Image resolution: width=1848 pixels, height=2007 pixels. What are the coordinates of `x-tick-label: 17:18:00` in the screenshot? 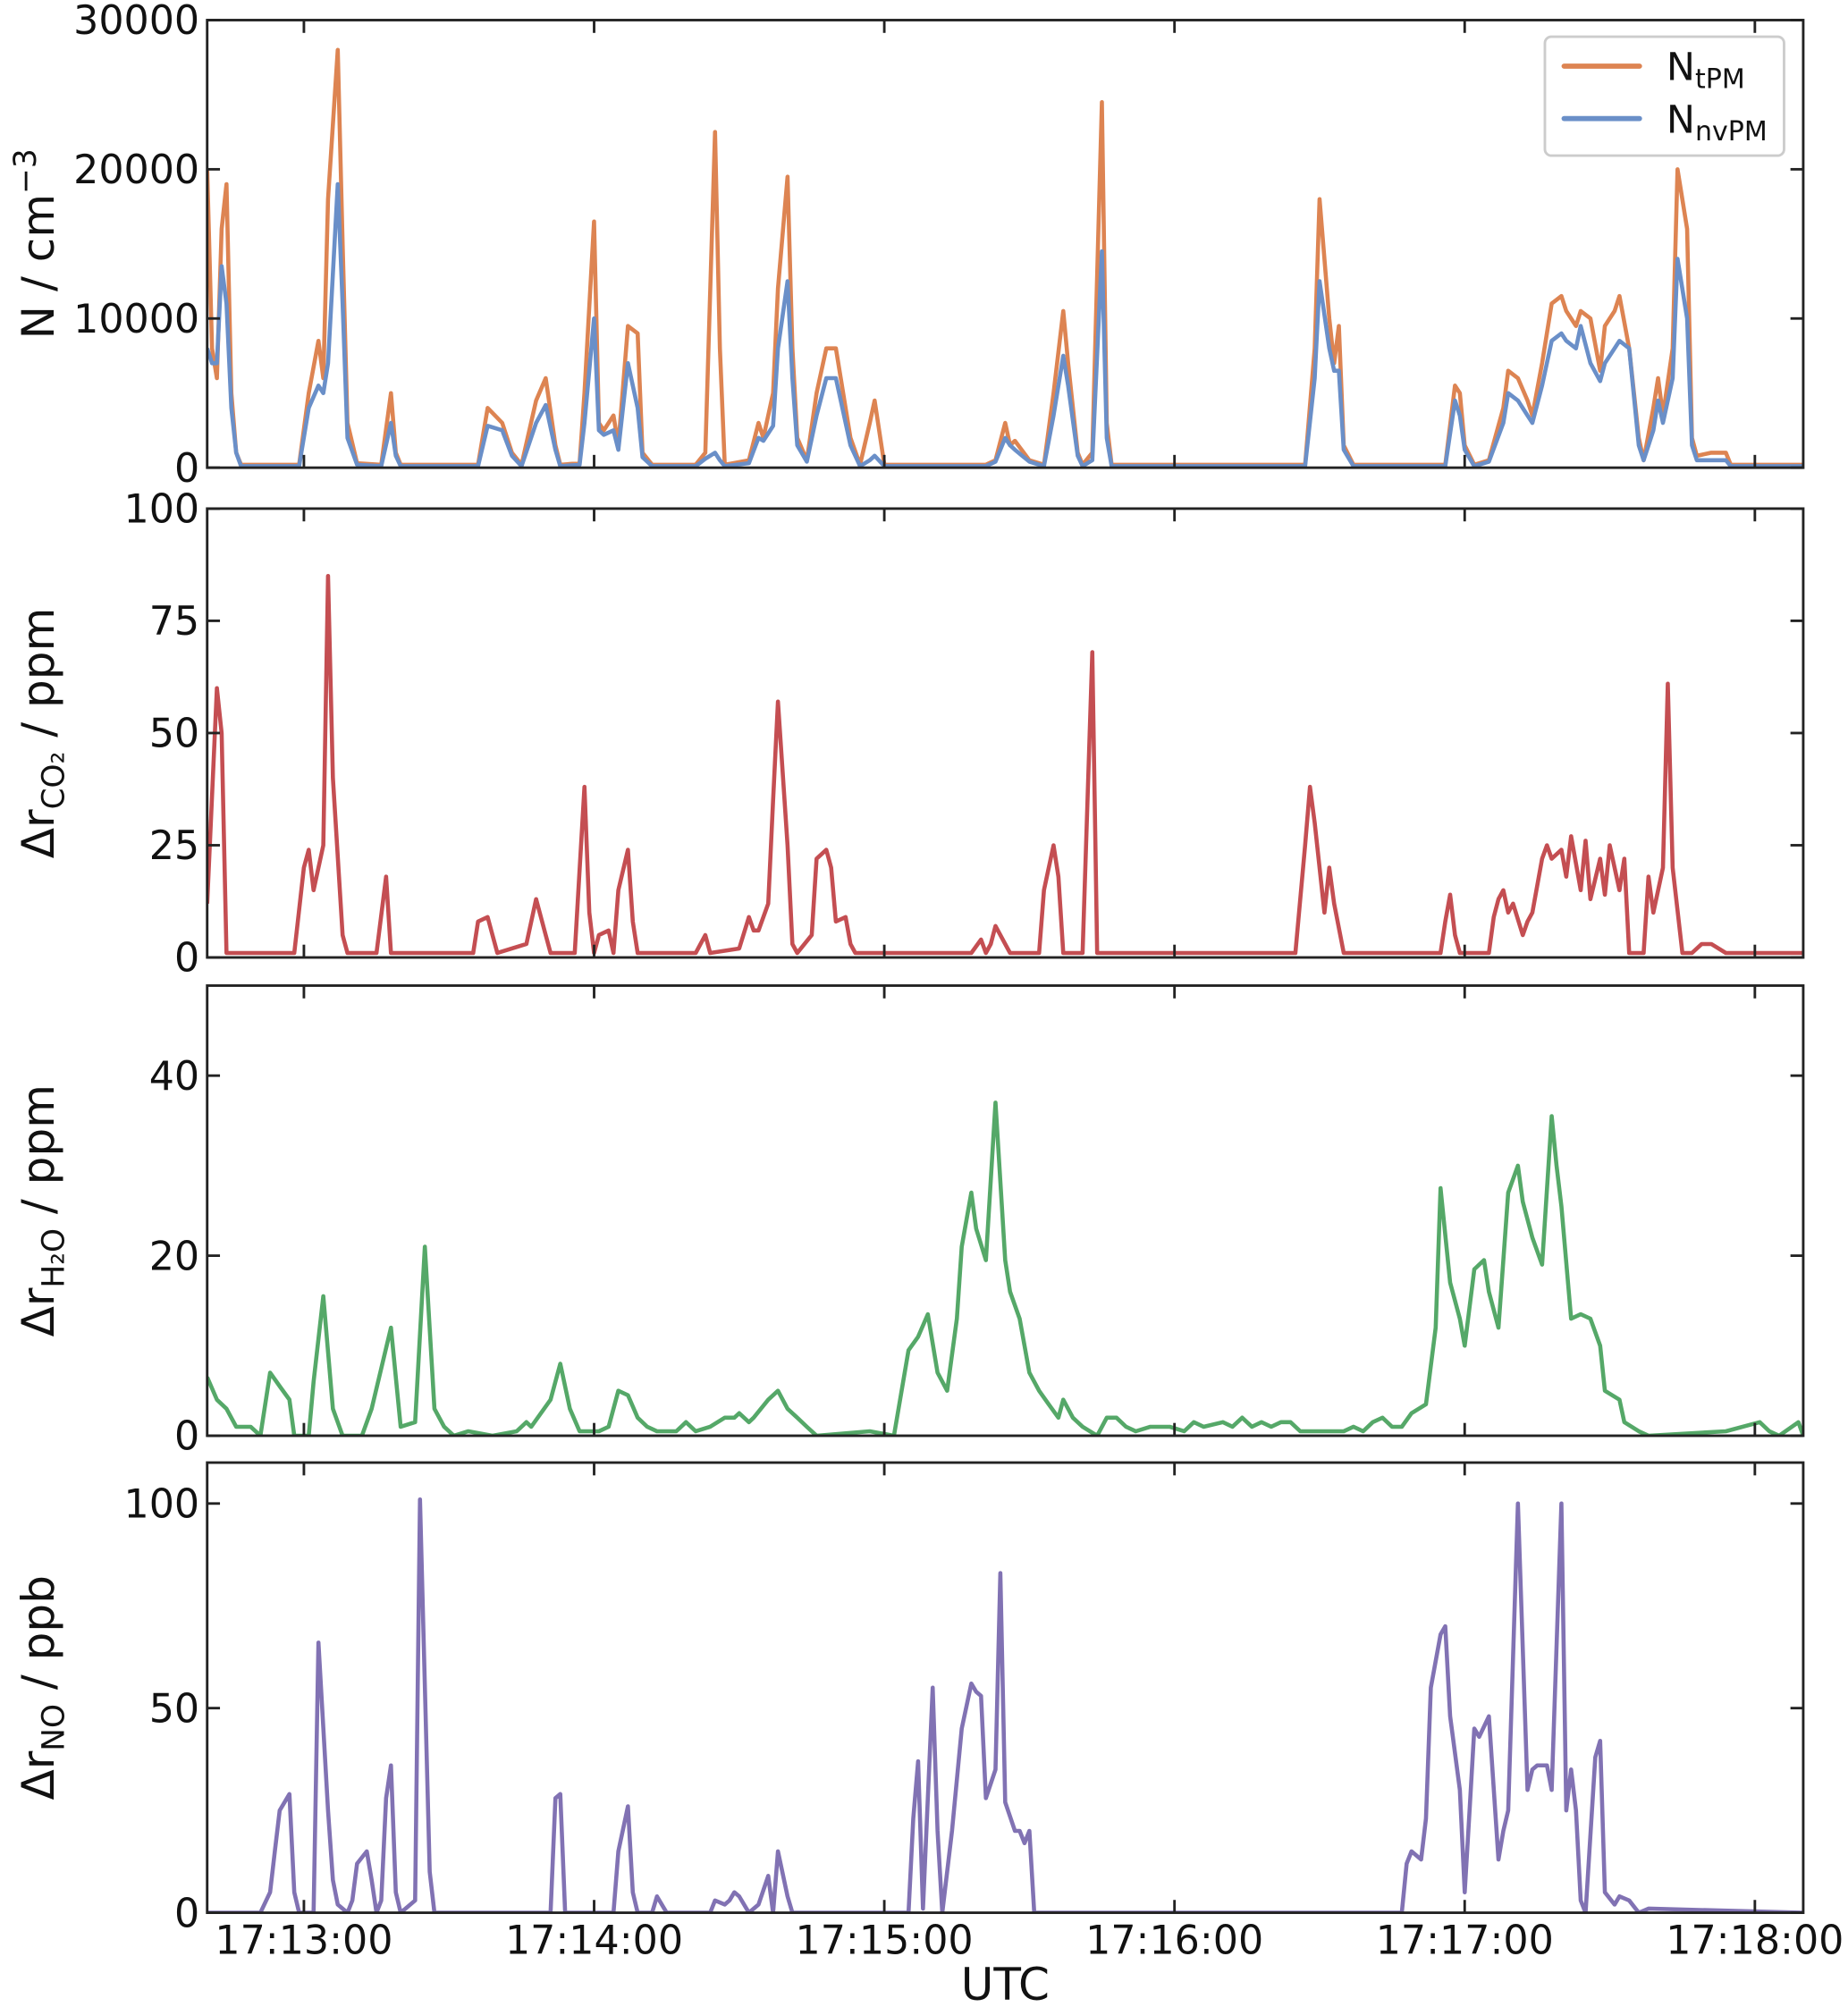 It's located at (1755, 1940).